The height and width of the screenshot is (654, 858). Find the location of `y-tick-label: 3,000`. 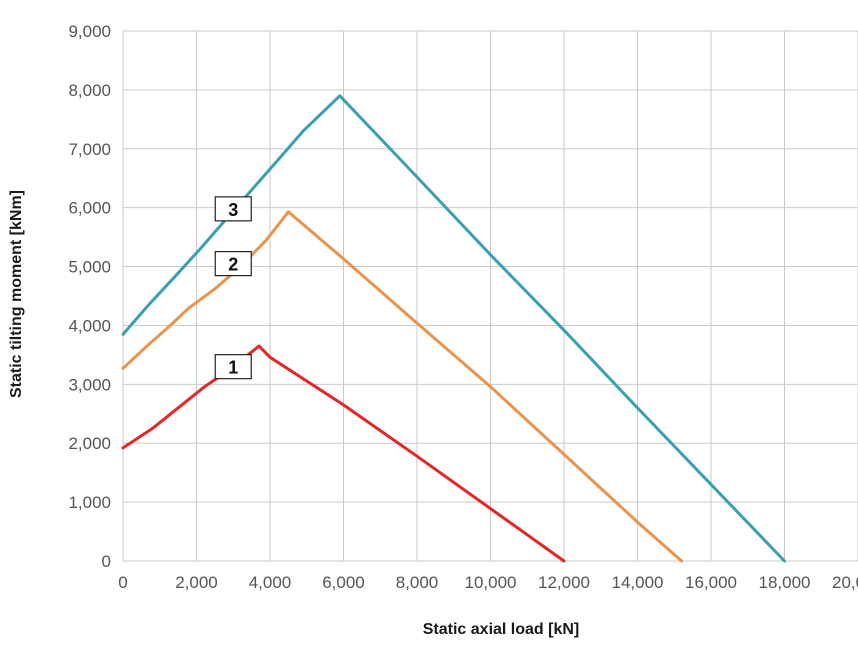

y-tick-label: 3,000 is located at coordinates (89, 384).